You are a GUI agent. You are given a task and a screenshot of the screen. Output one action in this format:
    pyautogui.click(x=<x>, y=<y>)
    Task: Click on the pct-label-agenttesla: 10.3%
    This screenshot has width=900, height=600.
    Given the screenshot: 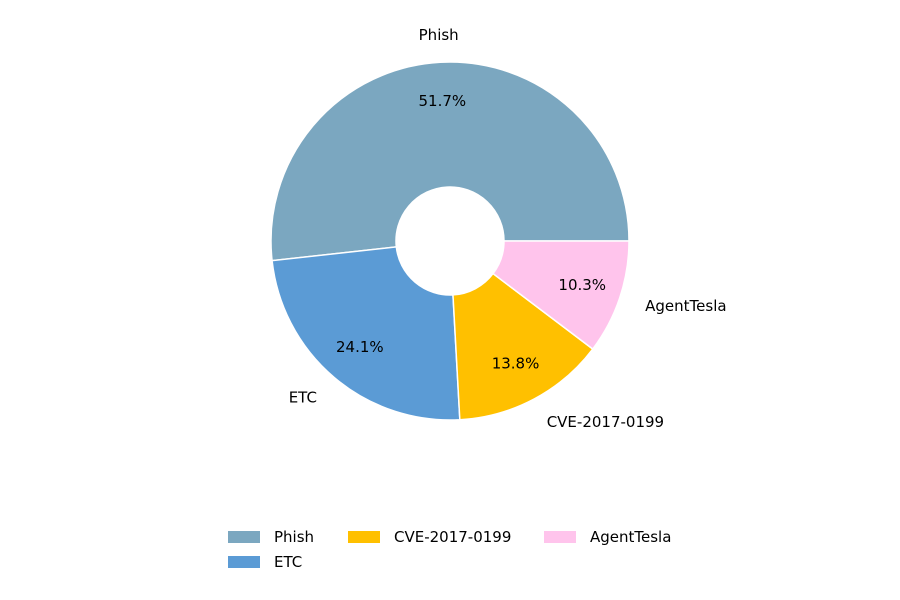 What is the action you would take?
    pyautogui.click(x=582, y=285)
    